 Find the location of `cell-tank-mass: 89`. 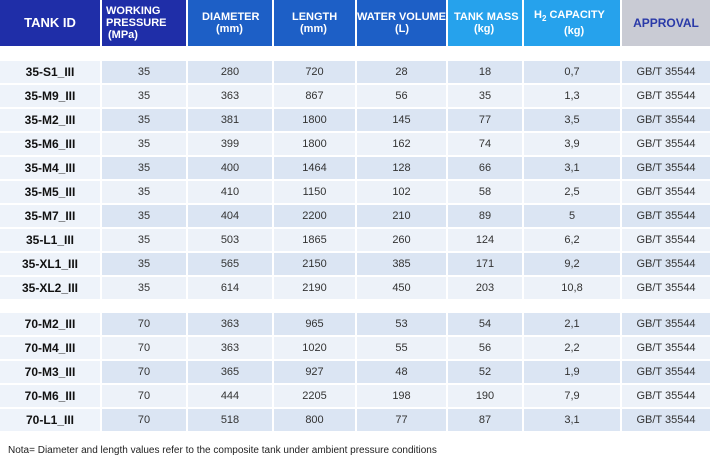

cell-tank-mass: 89 is located at coordinates (485, 217).